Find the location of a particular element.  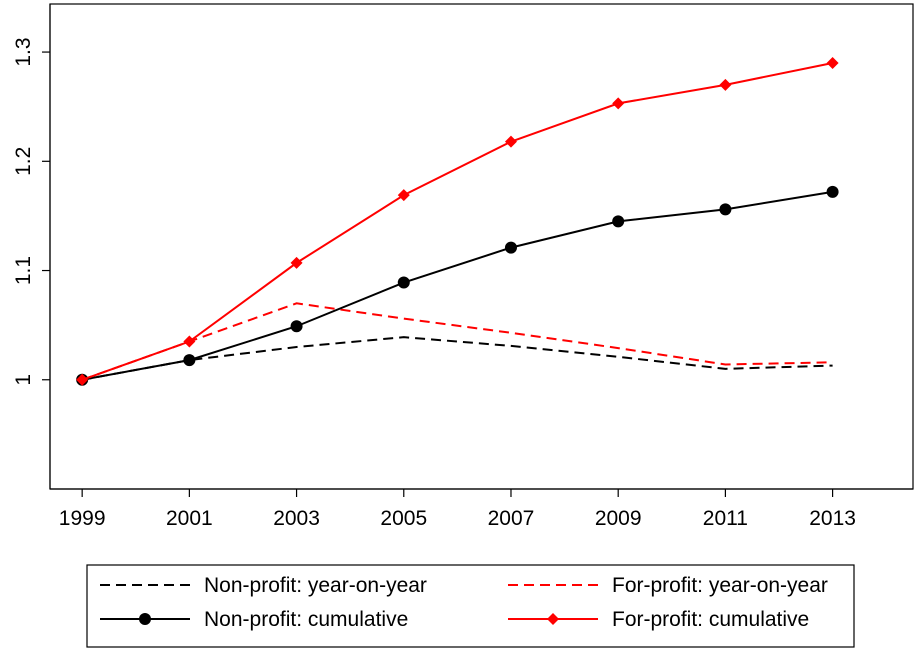

y-tick-label: 1.2 is located at coordinates (23, 161).